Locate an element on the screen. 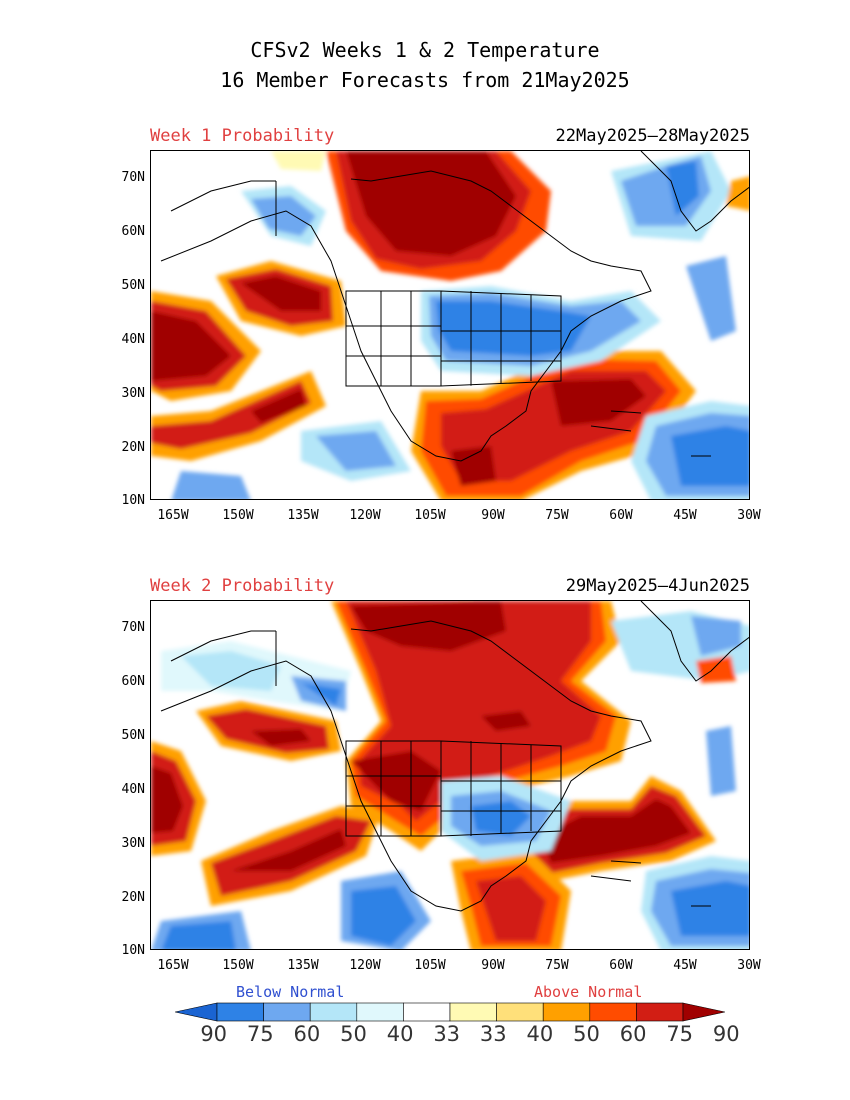  below-normal-label: Below Normal is located at coordinates (290, 992).